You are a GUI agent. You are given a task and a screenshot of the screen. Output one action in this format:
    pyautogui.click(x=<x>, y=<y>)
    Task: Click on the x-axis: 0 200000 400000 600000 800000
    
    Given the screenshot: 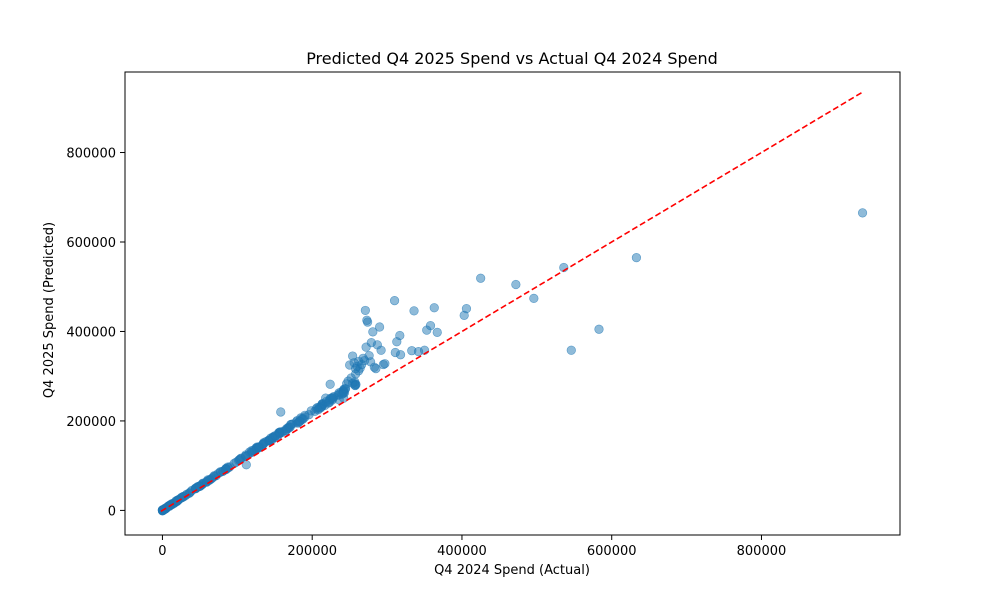 What is the action you would take?
    pyautogui.click(x=472, y=547)
    